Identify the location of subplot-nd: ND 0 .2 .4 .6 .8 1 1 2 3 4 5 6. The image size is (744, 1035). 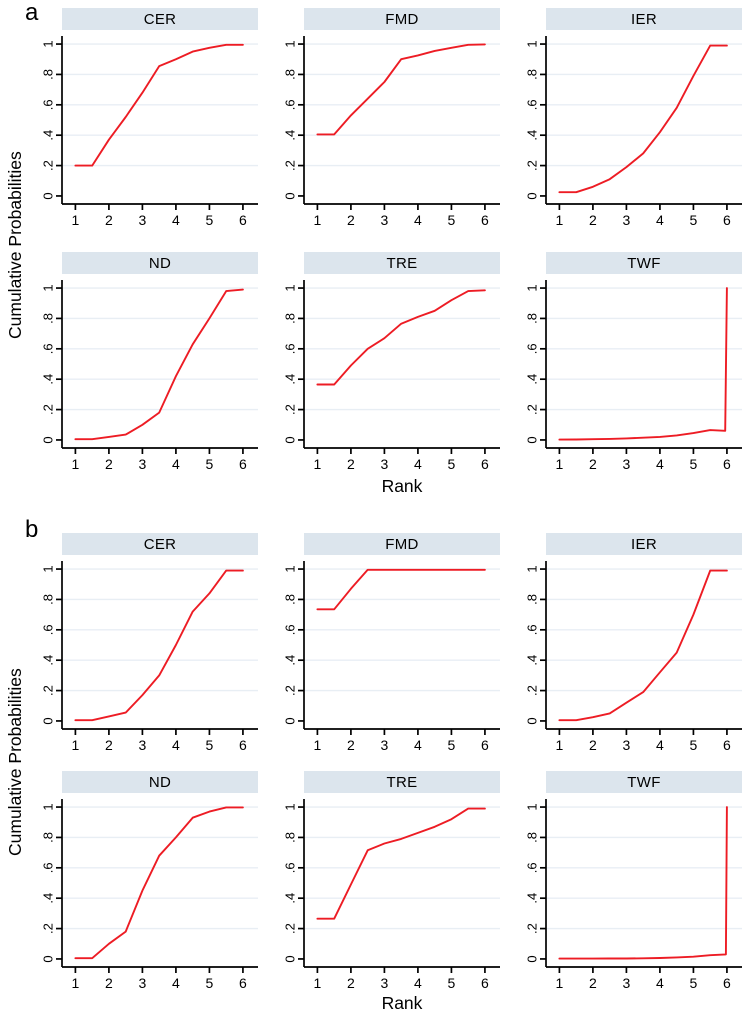
(141, 366).